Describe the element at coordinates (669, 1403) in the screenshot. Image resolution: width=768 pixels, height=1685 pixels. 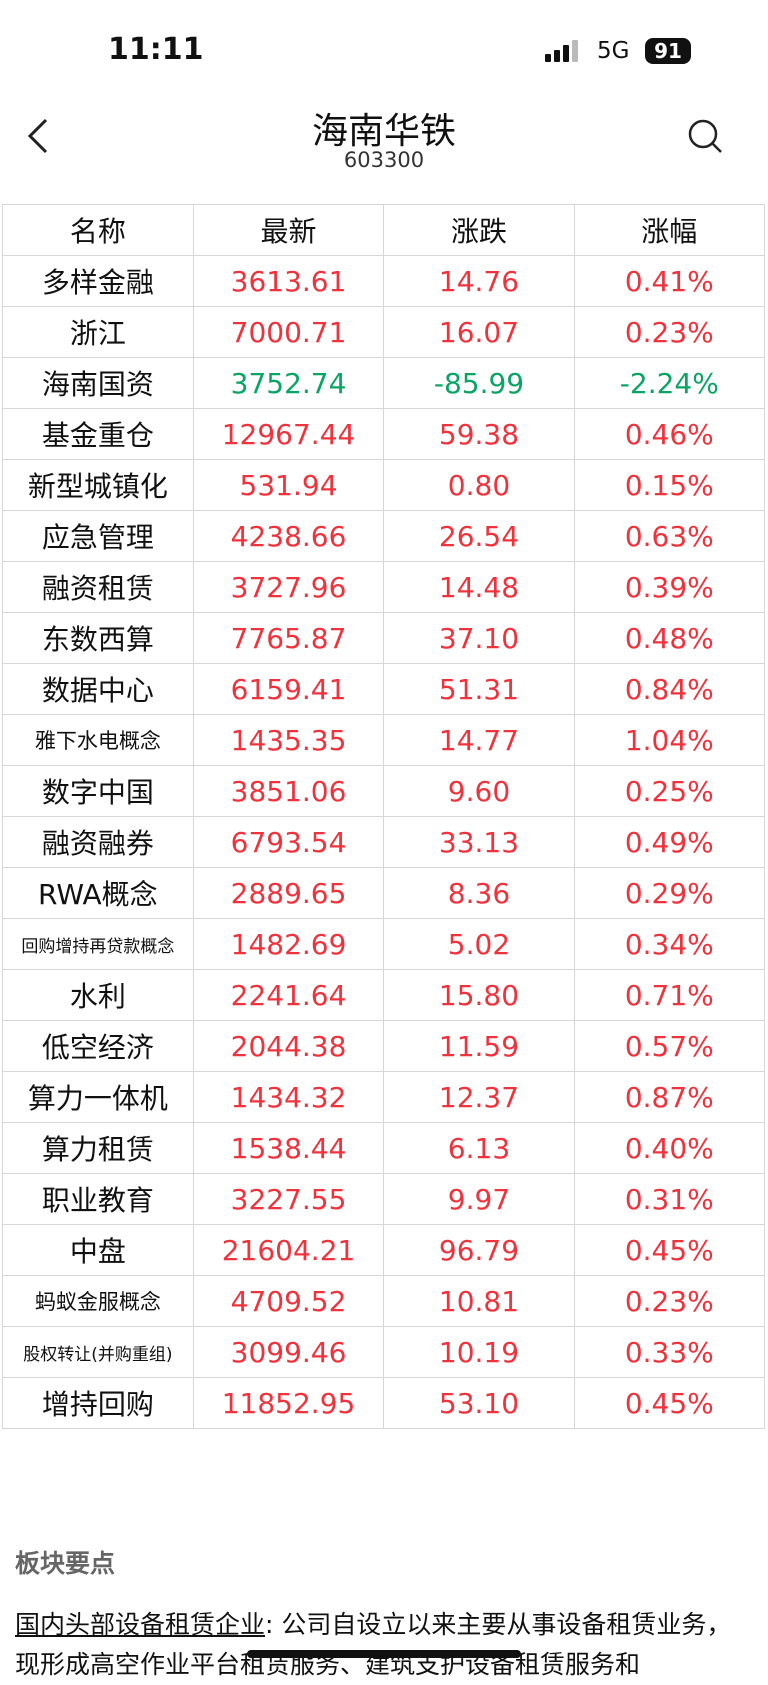
I see `cell: 0.45%` at that location.